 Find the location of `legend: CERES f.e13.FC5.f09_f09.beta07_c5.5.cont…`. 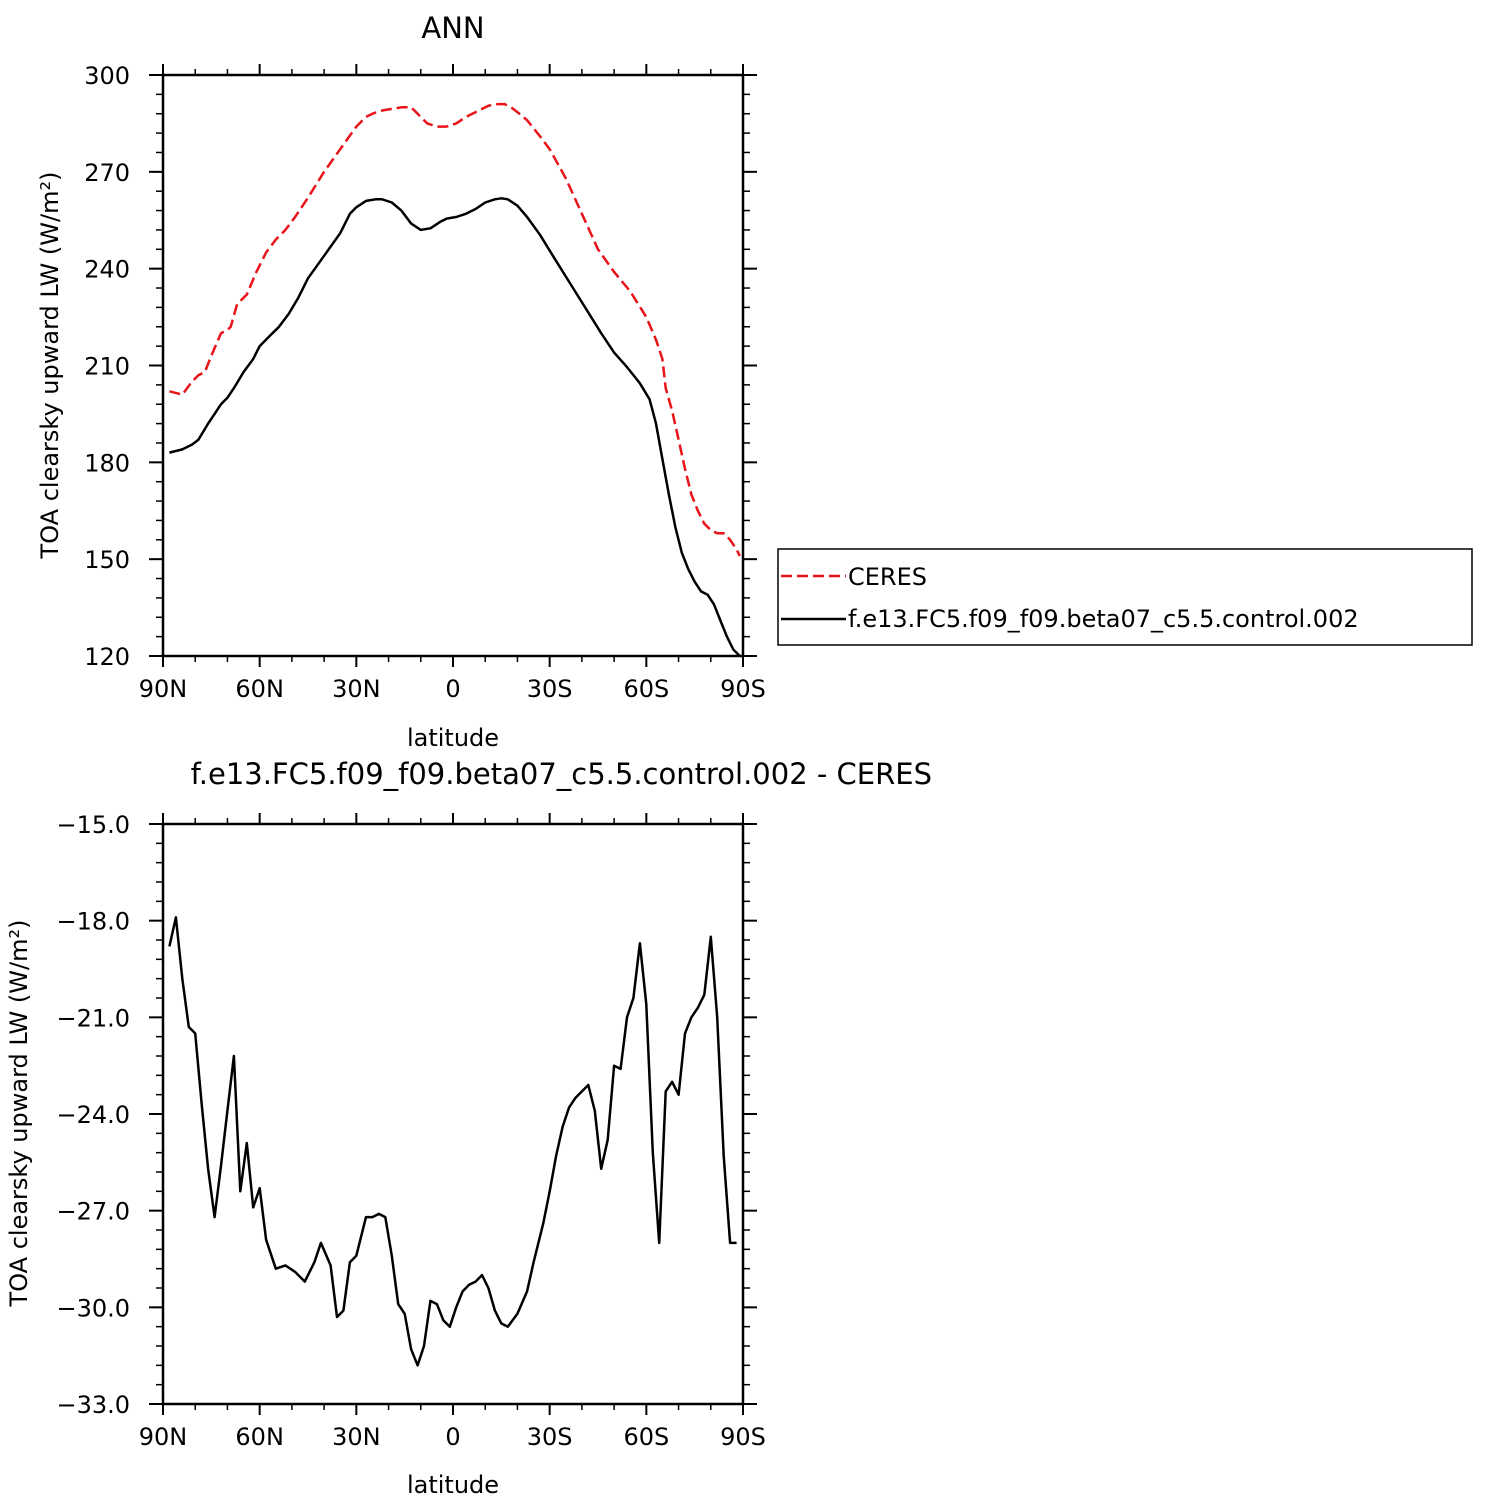

legend: CERES f.e13.FC5.f09_f09.beta07_c5.5.cont… is located at coordinates (1125, 597).